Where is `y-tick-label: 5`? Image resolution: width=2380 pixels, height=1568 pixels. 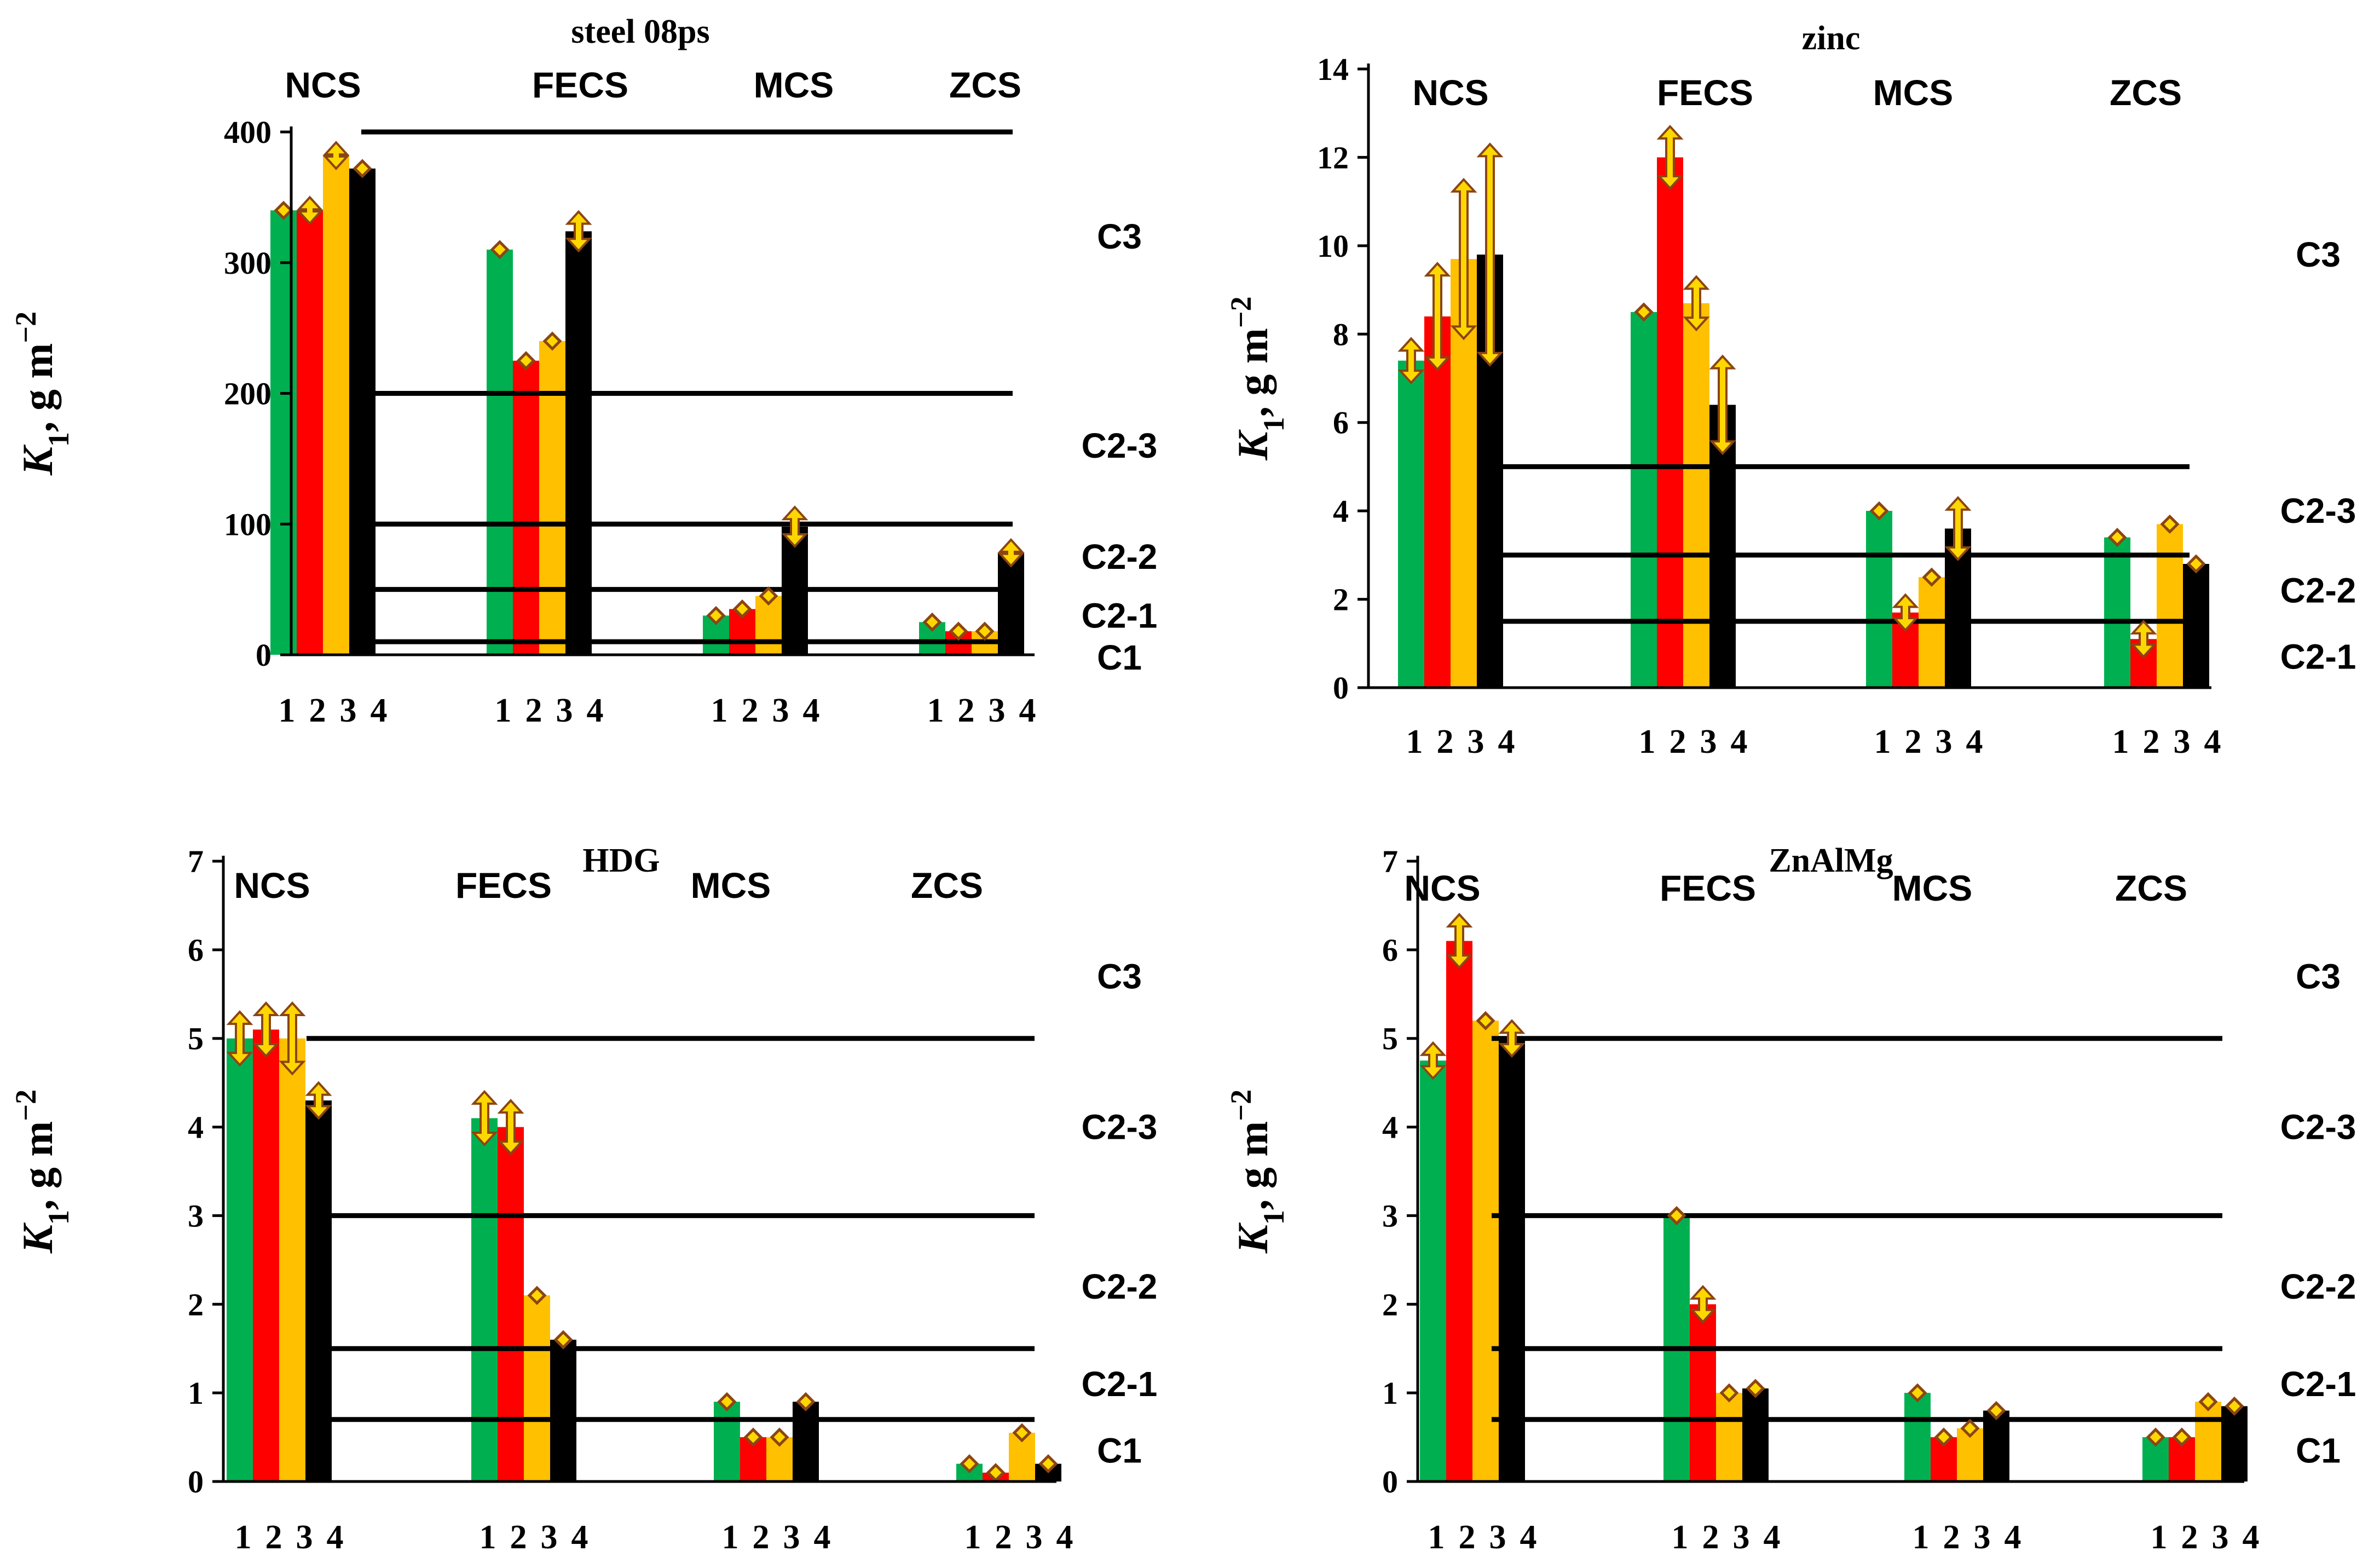
y-tick-label: 5 is located at coordinates (196, 1039).